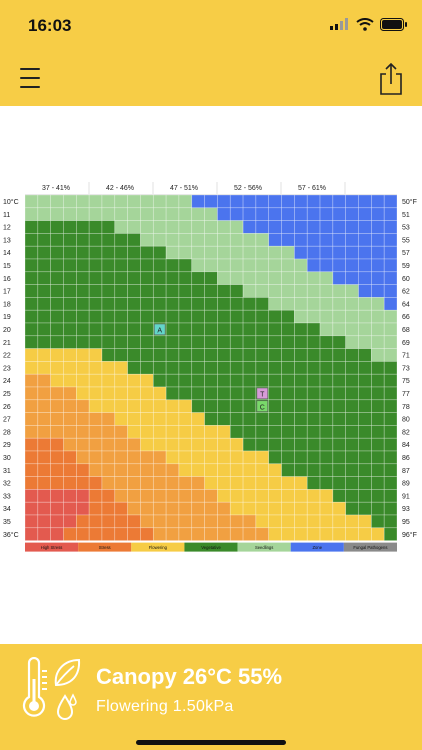 The image size is (422, 750). Describe the element at coordinates (406, 356) in the screenshot. I see `temp-label-fahrenheit: 71` at that location.